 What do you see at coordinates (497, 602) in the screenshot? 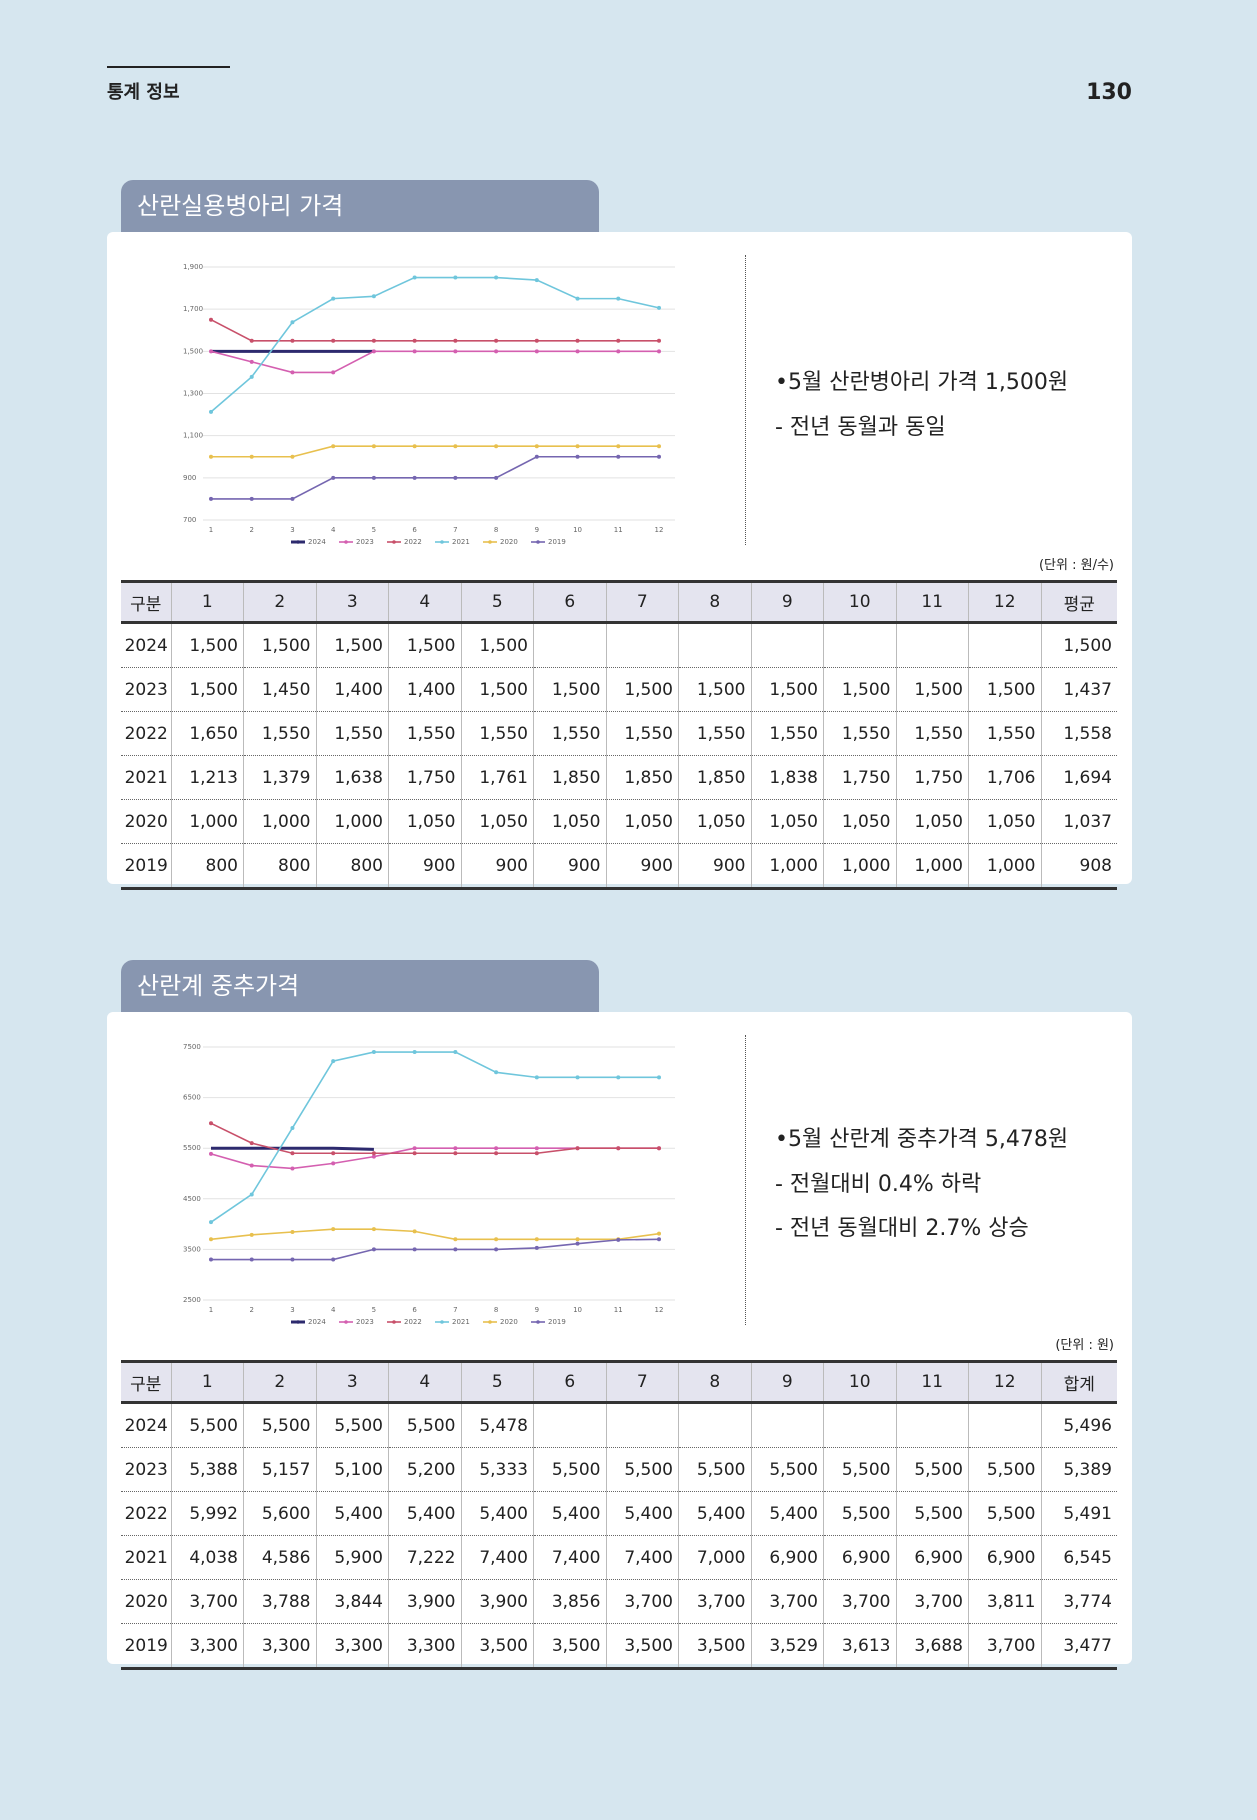
I see `header-cell: 5` at bounding box center [497, 602].